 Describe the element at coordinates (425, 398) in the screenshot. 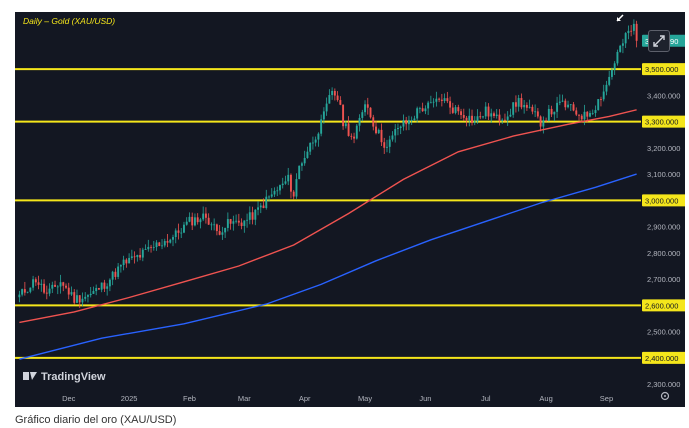

I see `time-tick-label: Jun` at that location.